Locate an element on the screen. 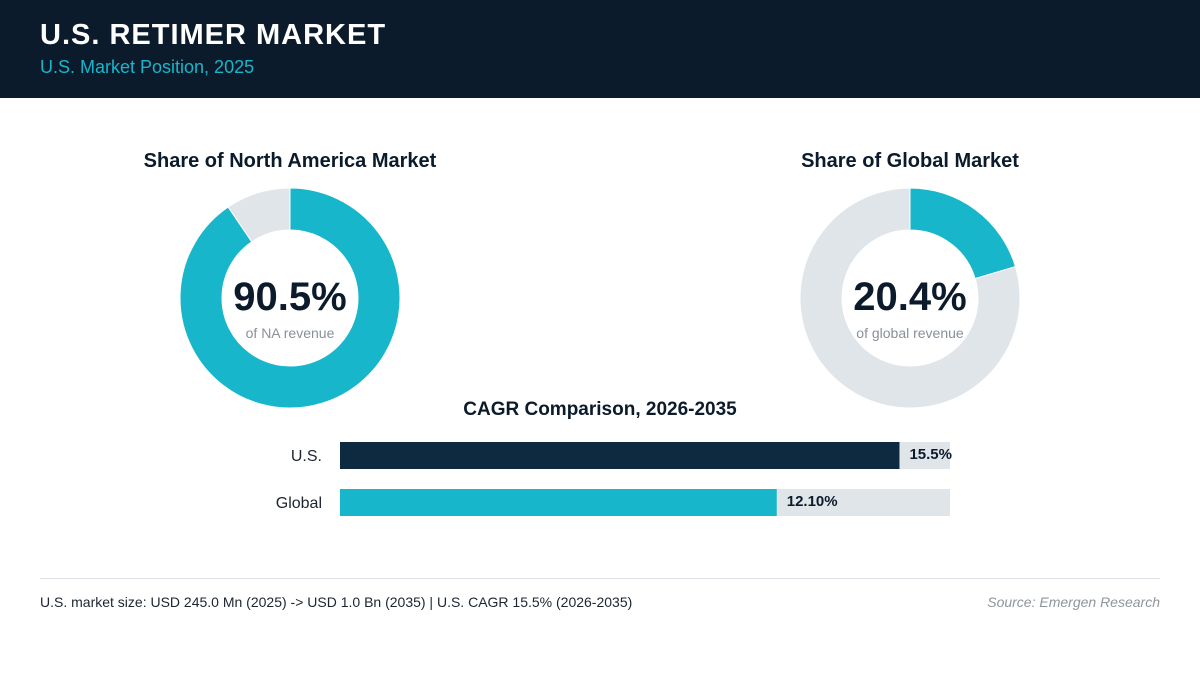 The height and width of the screenshot is (675, 1200). na-share-caption: of NA revenue is located at coordinates (290, 333).